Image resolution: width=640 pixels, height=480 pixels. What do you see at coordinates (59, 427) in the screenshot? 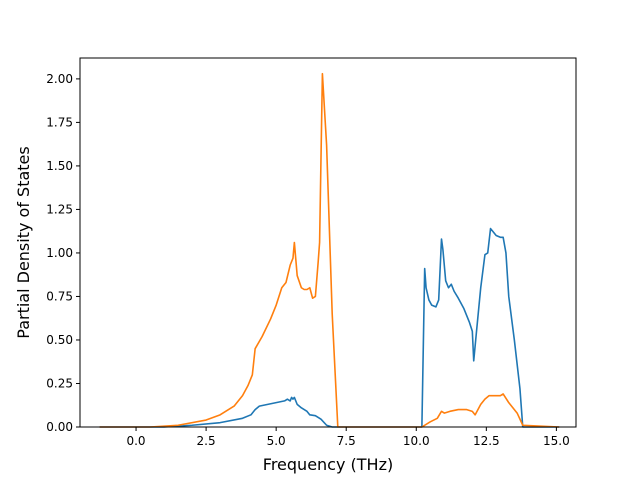
I see `y-tick-label: 0.00` at bounding box center [59, 427].